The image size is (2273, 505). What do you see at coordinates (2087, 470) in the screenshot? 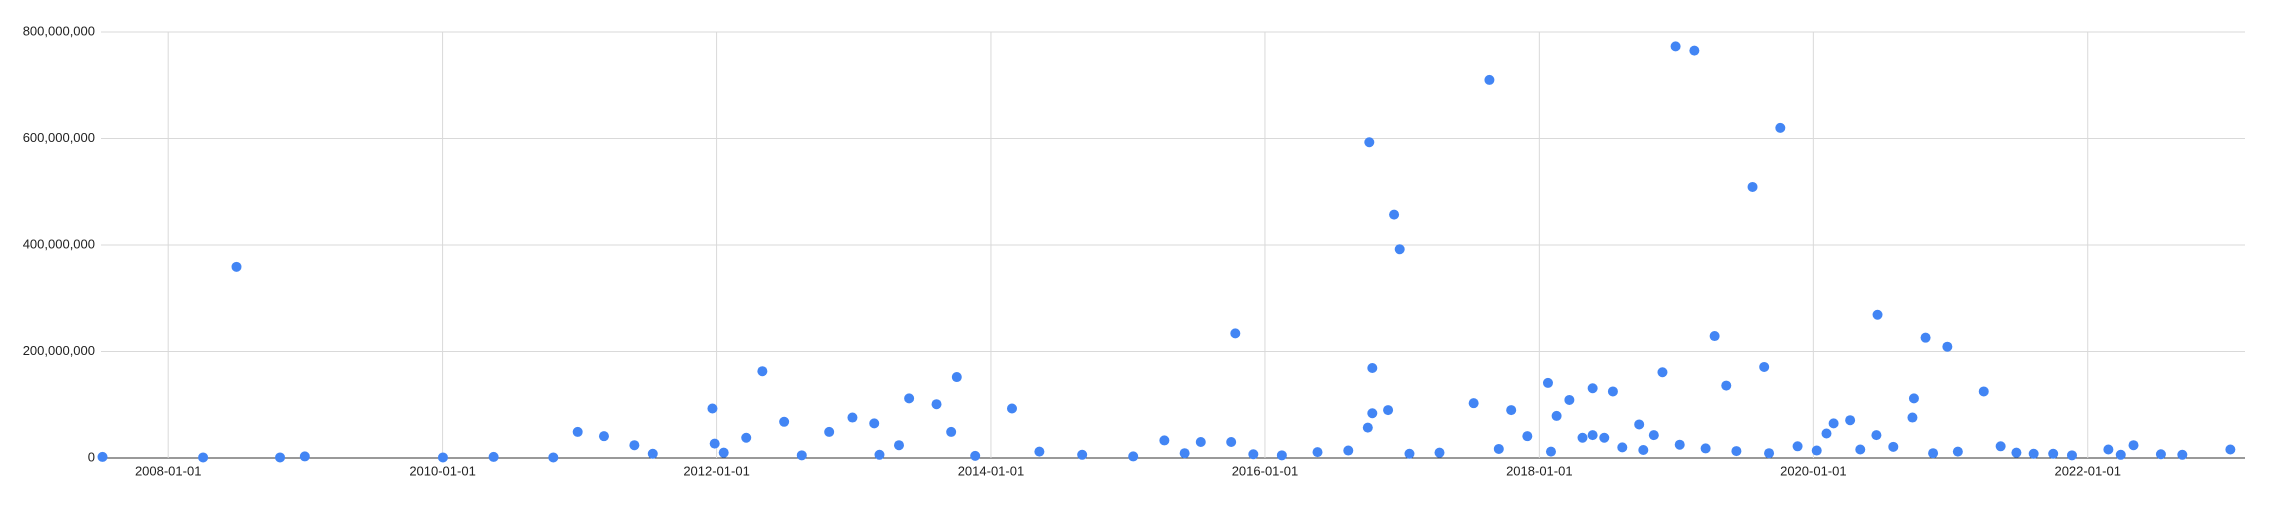
I see `x-tick-label: 2022-01-01` at bounding box center [2087, 470].